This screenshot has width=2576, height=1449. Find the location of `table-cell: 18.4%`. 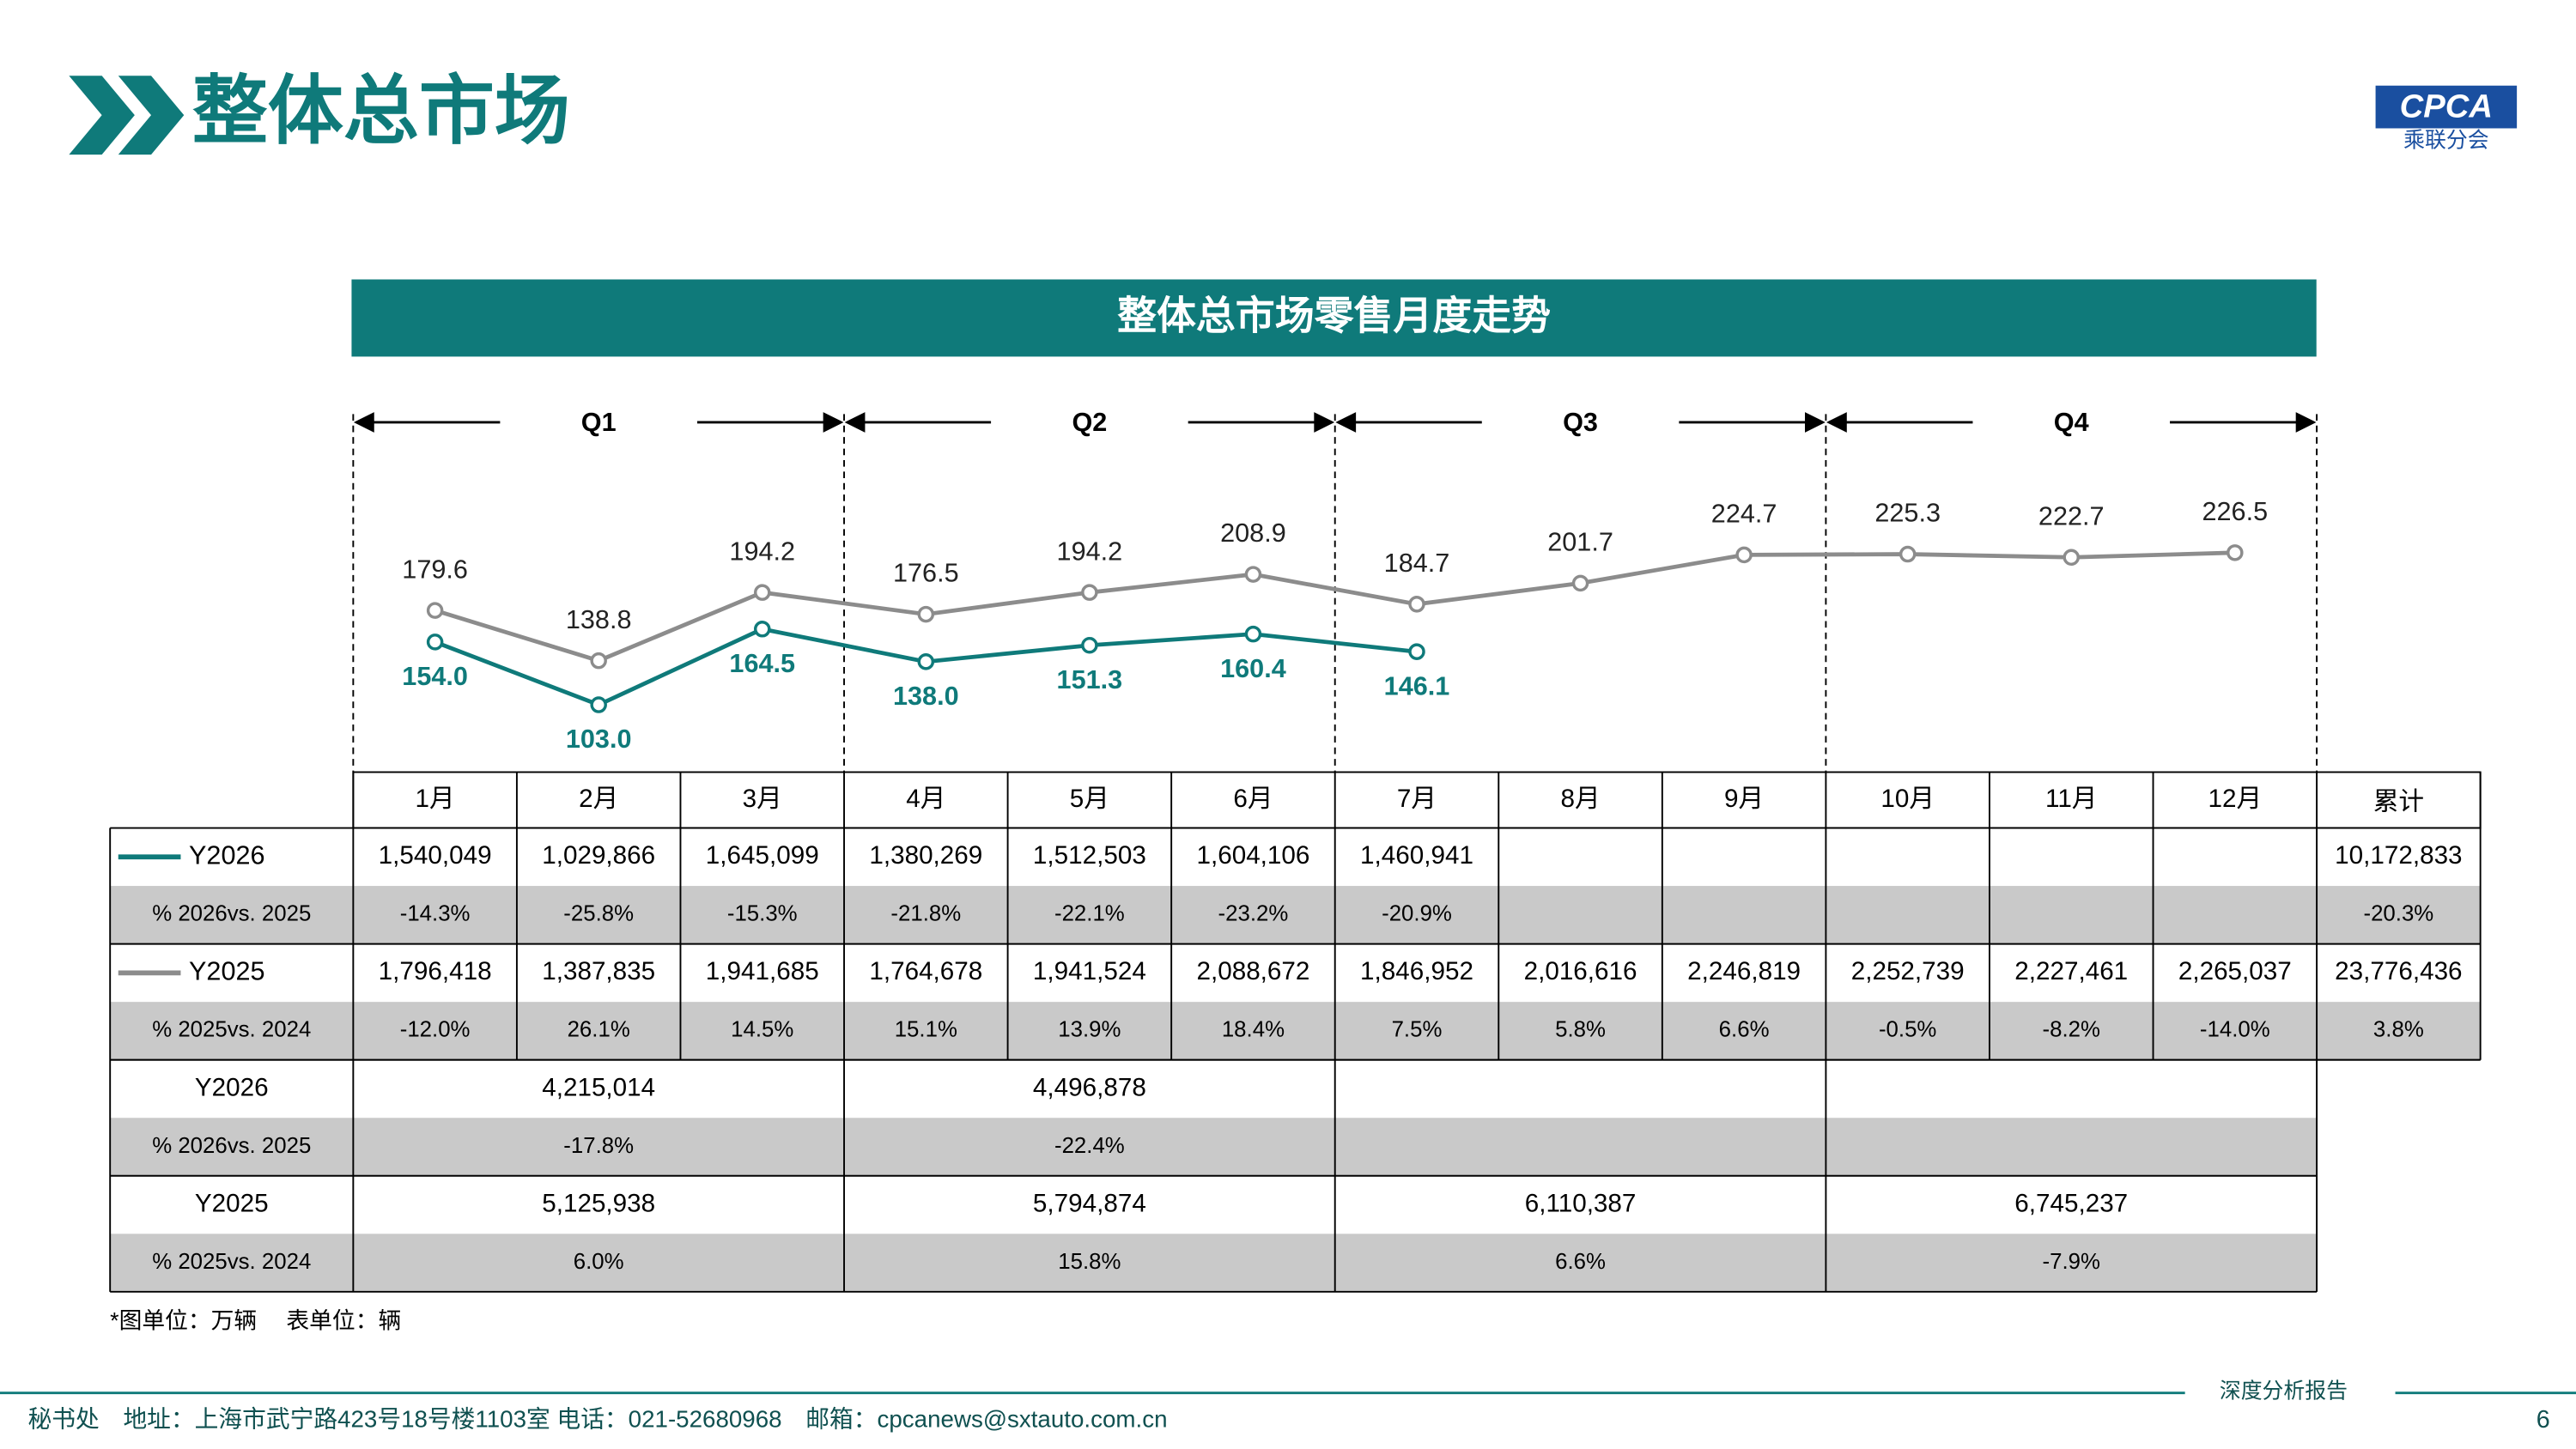

table-cell: 18.4% is located at coordinates (1254, 1030).